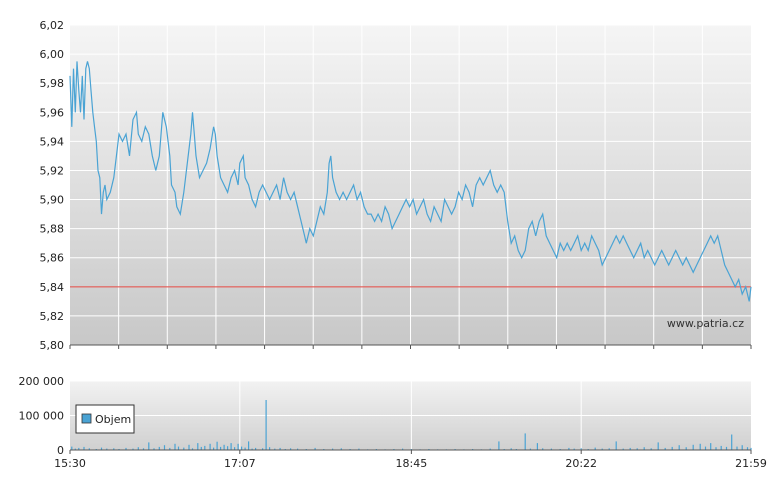  I want to click on price-y-tick-label: 5,98, so click(52, 83).